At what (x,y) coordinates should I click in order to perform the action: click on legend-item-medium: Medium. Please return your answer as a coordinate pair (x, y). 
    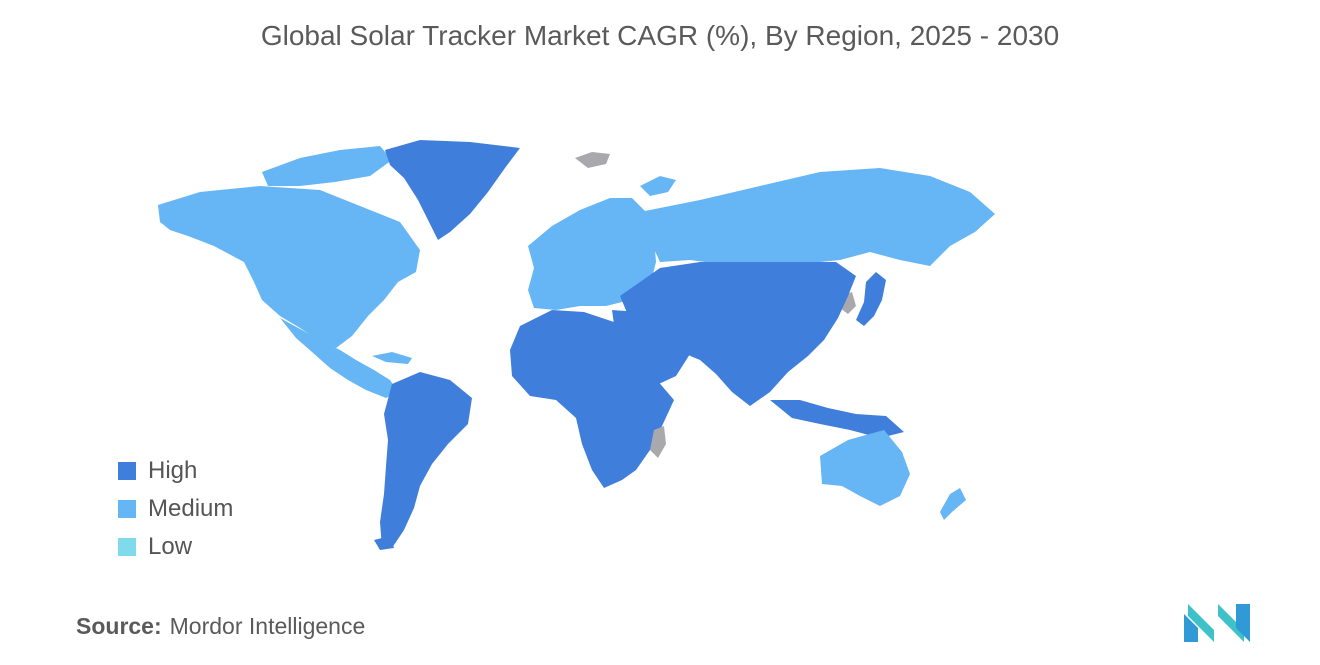
    Looking at the image, I should click on (175, 509).